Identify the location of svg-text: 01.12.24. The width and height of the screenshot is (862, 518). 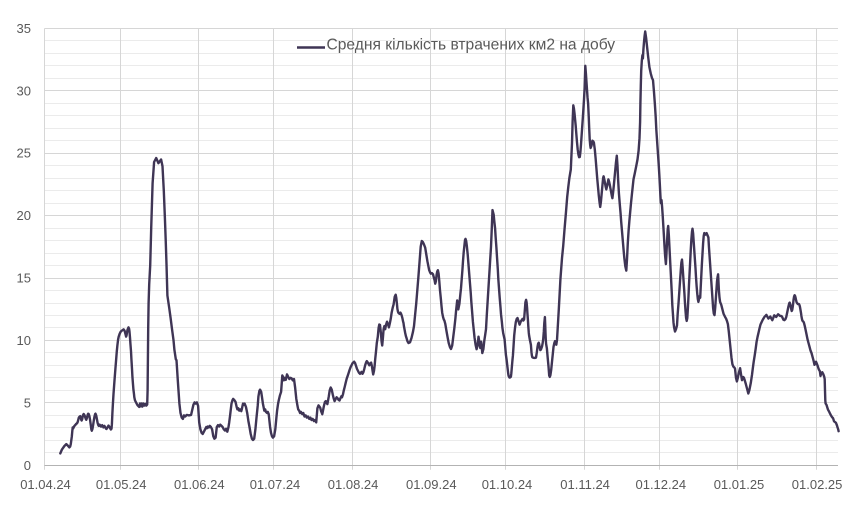
(660, 484).